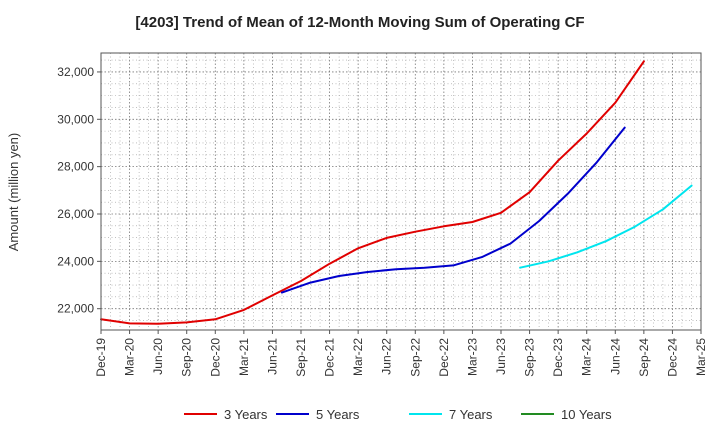 The height and width of the screenshot is (440, 720). What do you see at coordinates (79, 190) in the screenshot?
I see `y-axis: 22,000 24,000 26,000 28,000 30,000 32,000` at bounding box center [79, 190].